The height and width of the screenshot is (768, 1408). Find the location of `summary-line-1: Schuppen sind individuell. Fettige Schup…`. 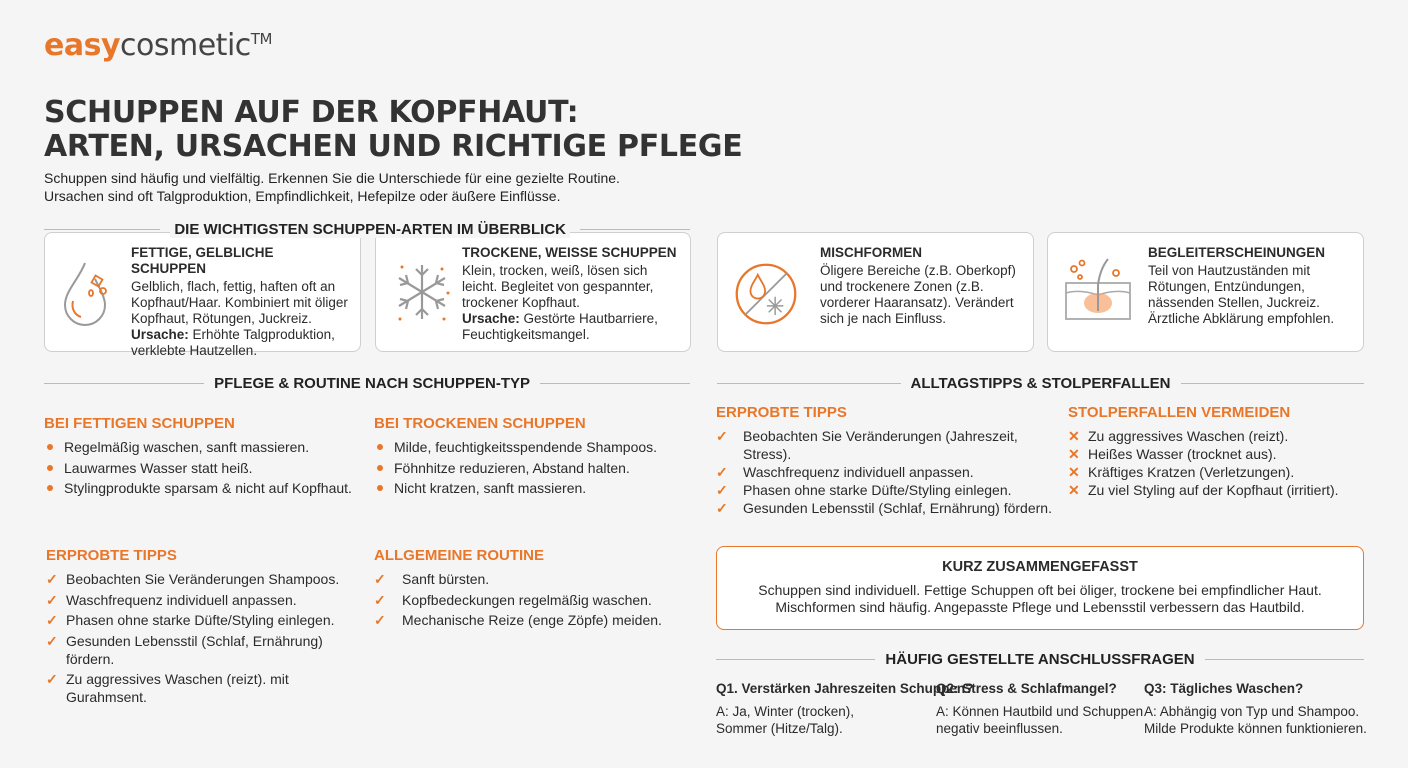

summary-line-1: Schuppen sind individuell. Fettige Schup… is located at coordinates (1040, 590).